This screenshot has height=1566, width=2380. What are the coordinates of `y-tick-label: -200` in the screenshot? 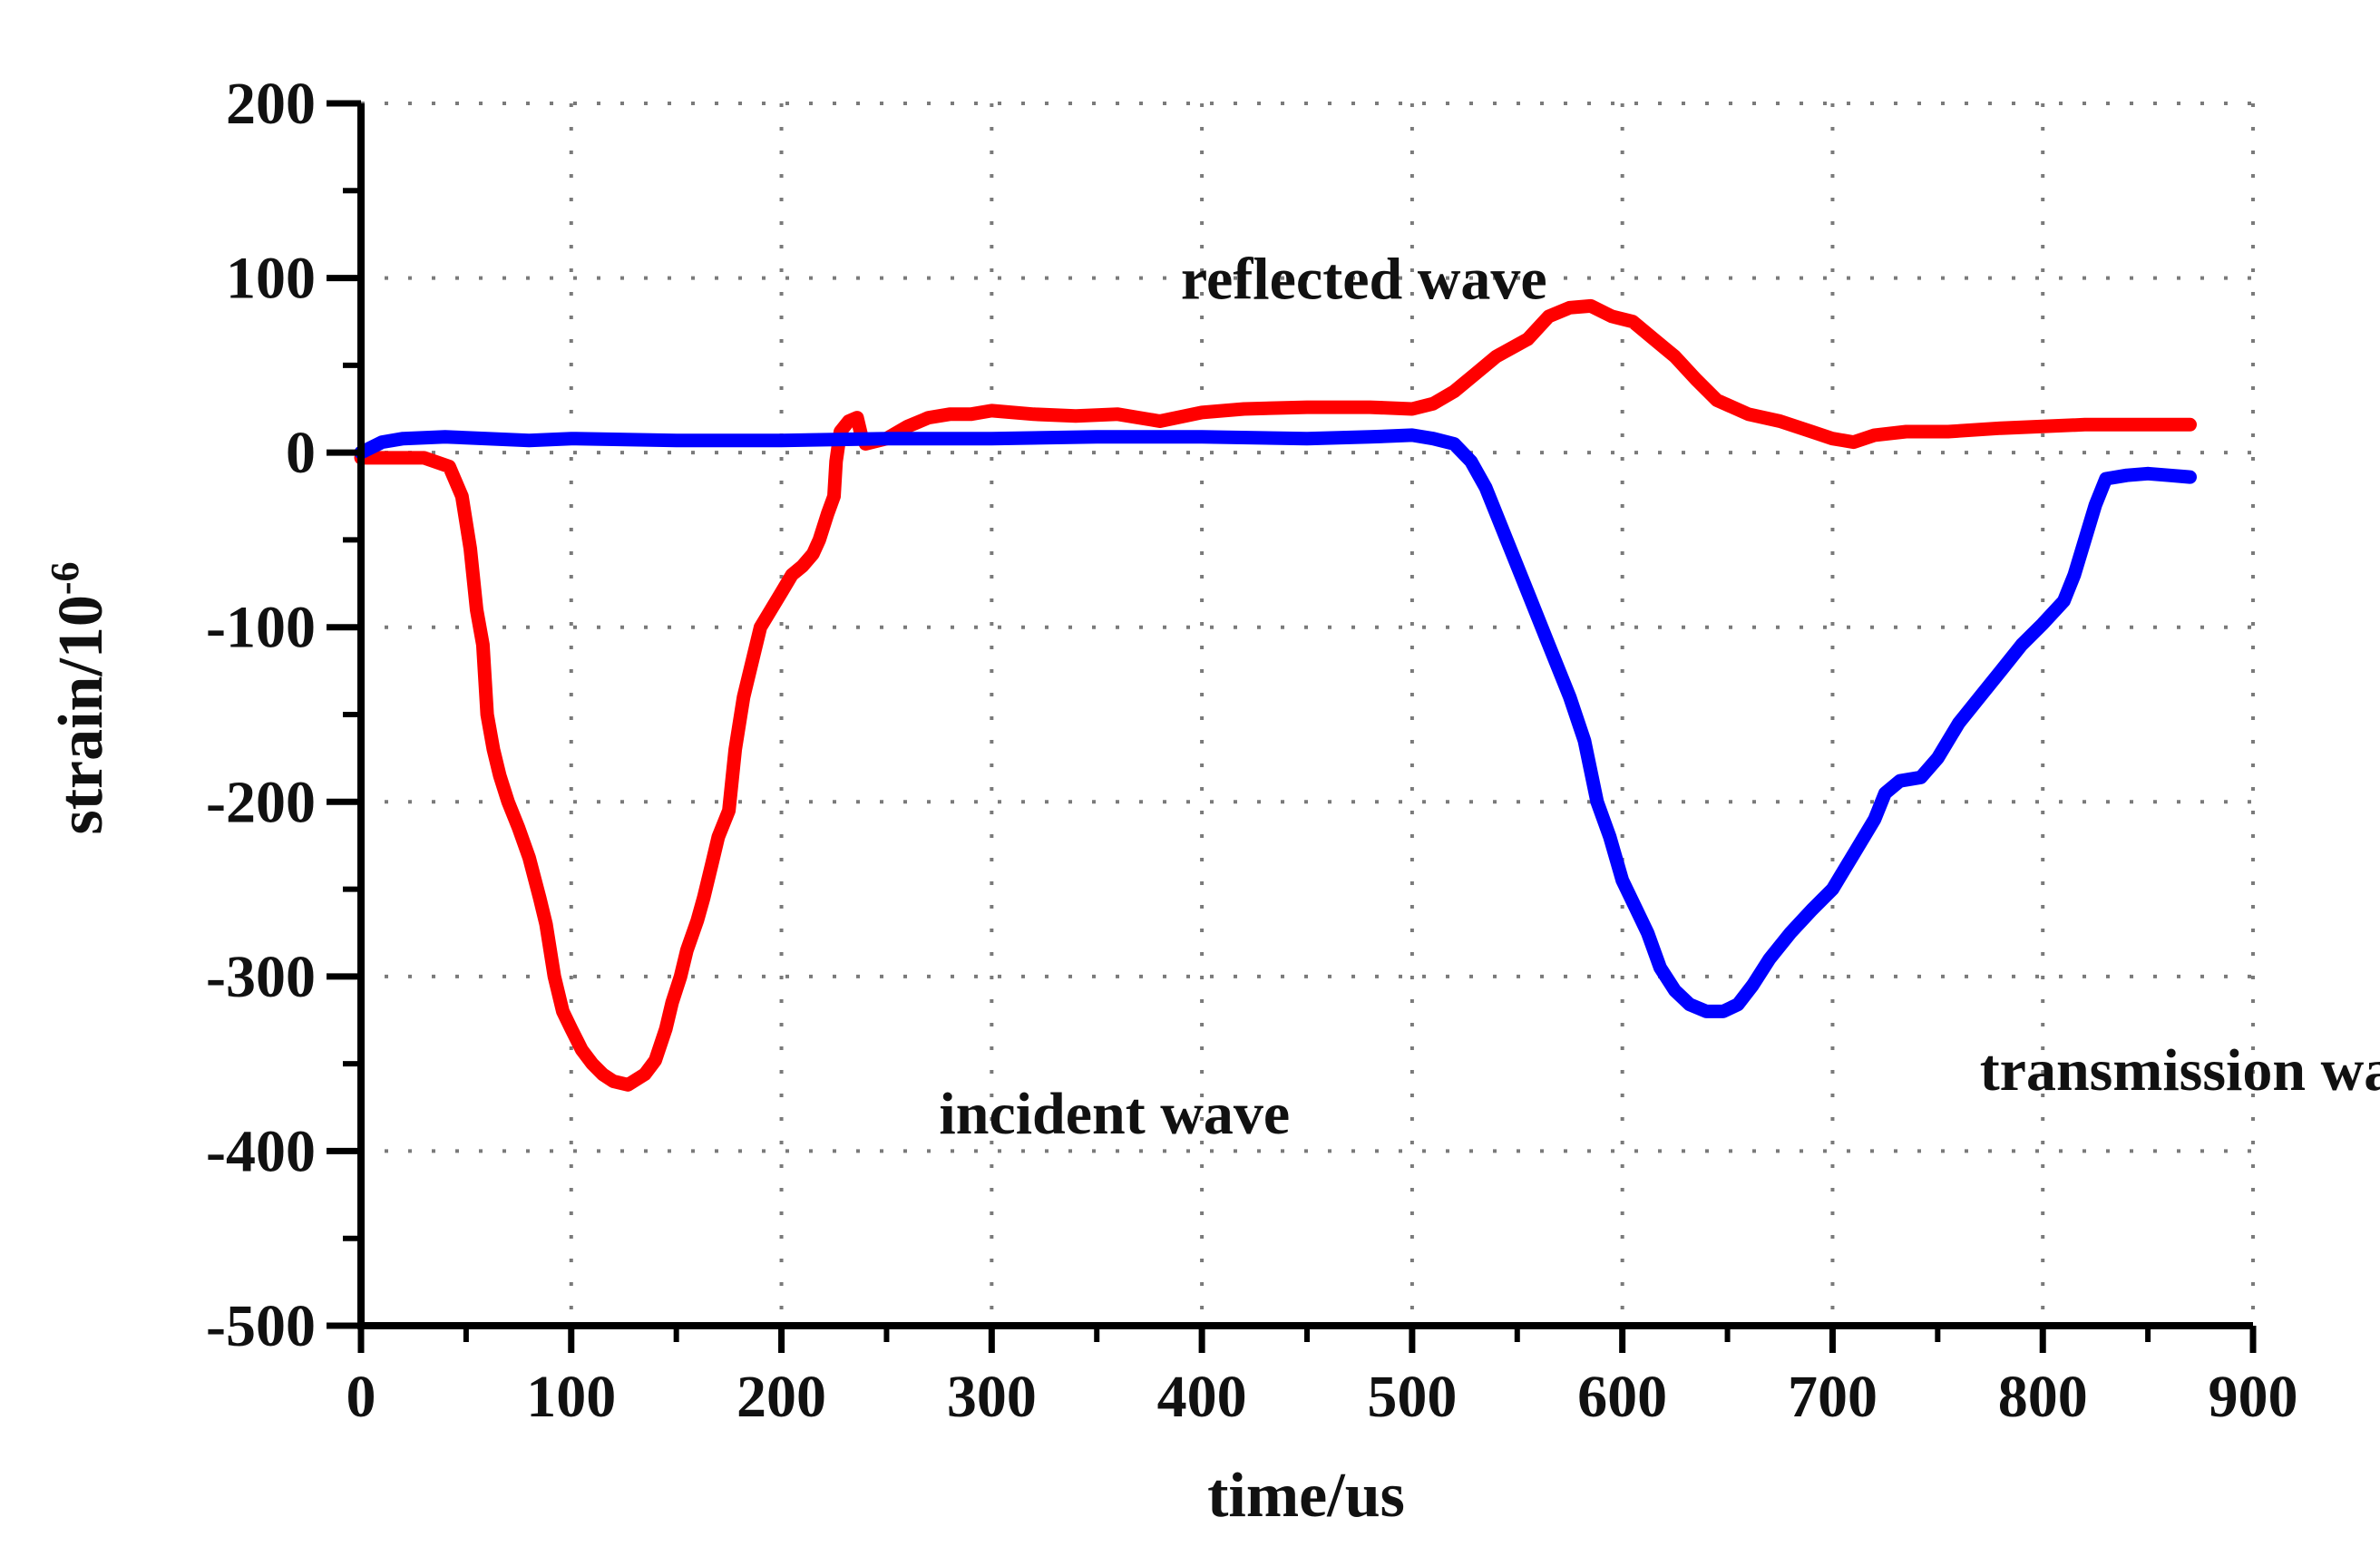 It's located at (261, 802).